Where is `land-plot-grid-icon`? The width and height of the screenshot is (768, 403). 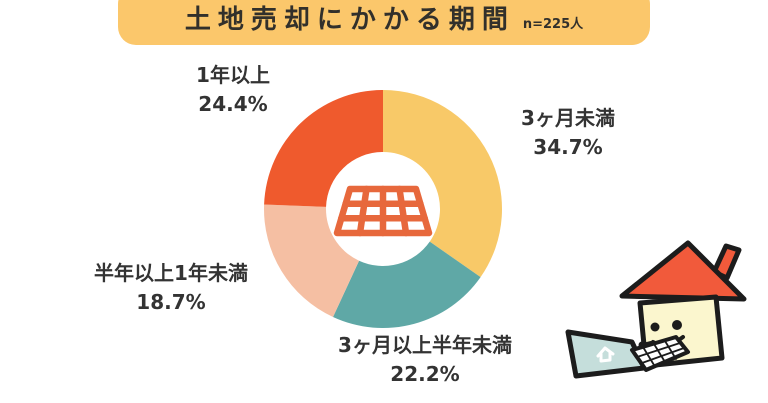 land-plot-grid-icon is located at coordinates (383, 211).